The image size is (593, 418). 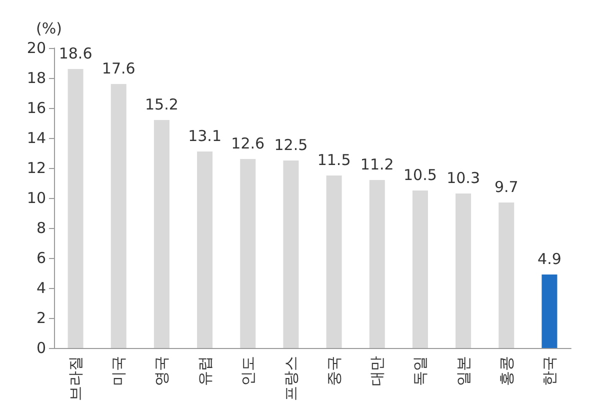 I want to click on y-tick-label: 4, so click(x=41, y=288).